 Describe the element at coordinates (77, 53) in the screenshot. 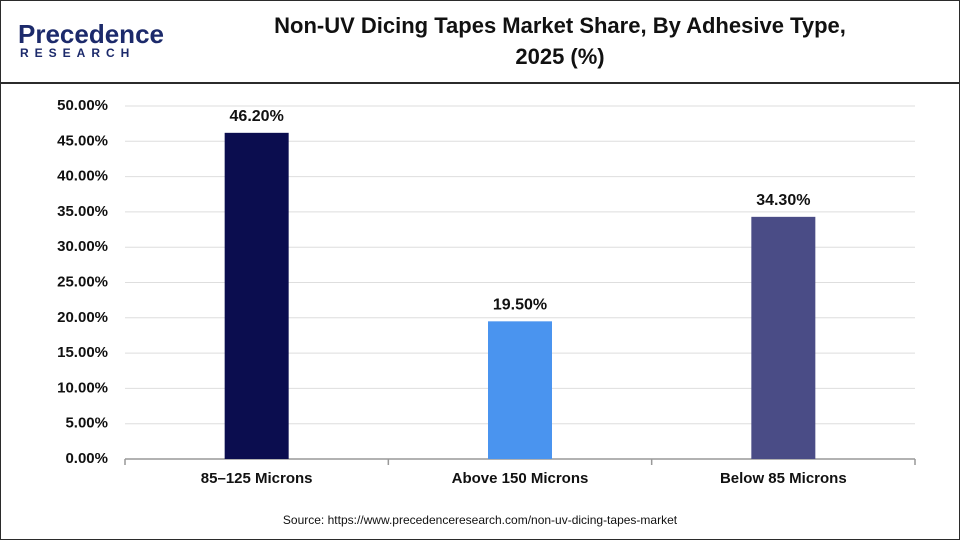

I see `logo-sub: RESEARCH` at that location.